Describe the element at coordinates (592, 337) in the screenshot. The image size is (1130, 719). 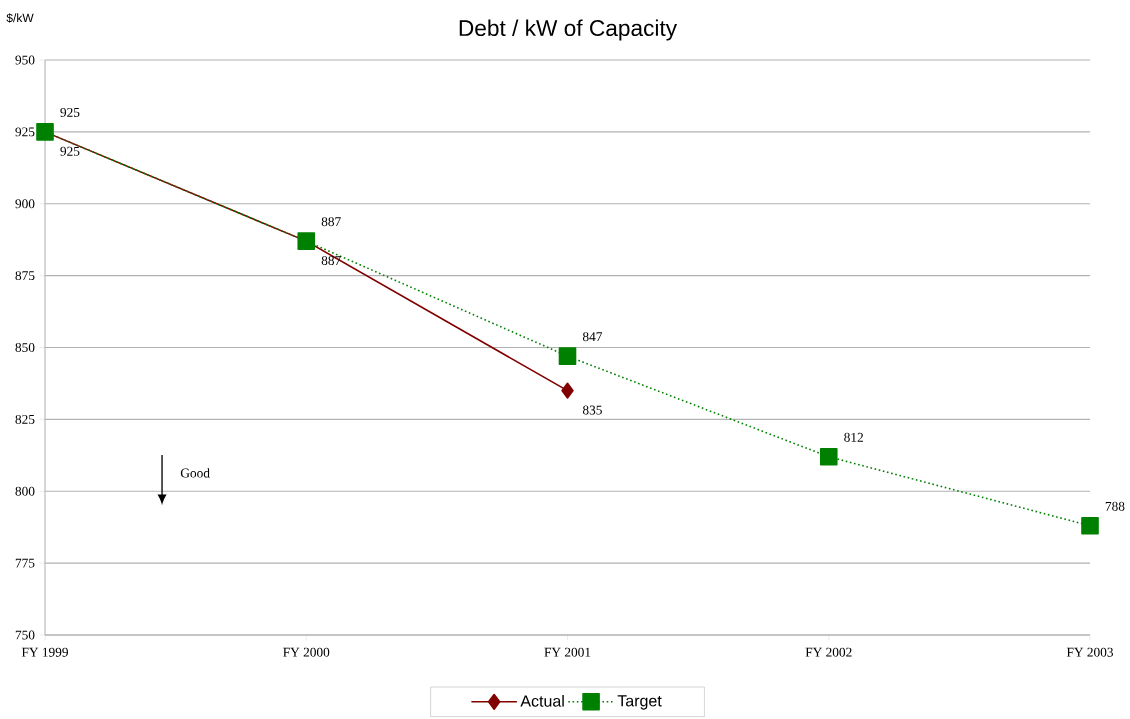
I see `data-label: 847` at that location.